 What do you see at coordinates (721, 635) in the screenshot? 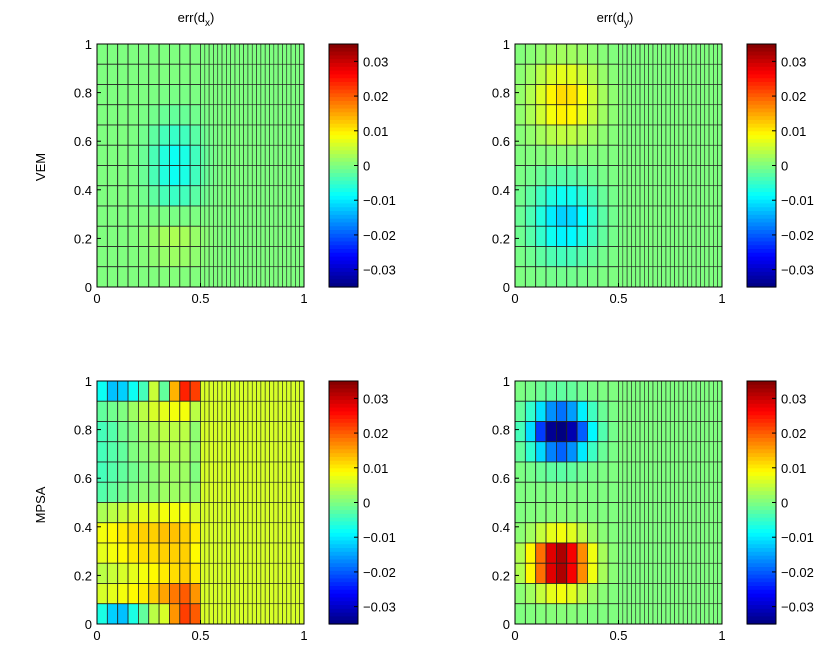
I see `x-tick-label: 1` at bounding box center [721, 635].